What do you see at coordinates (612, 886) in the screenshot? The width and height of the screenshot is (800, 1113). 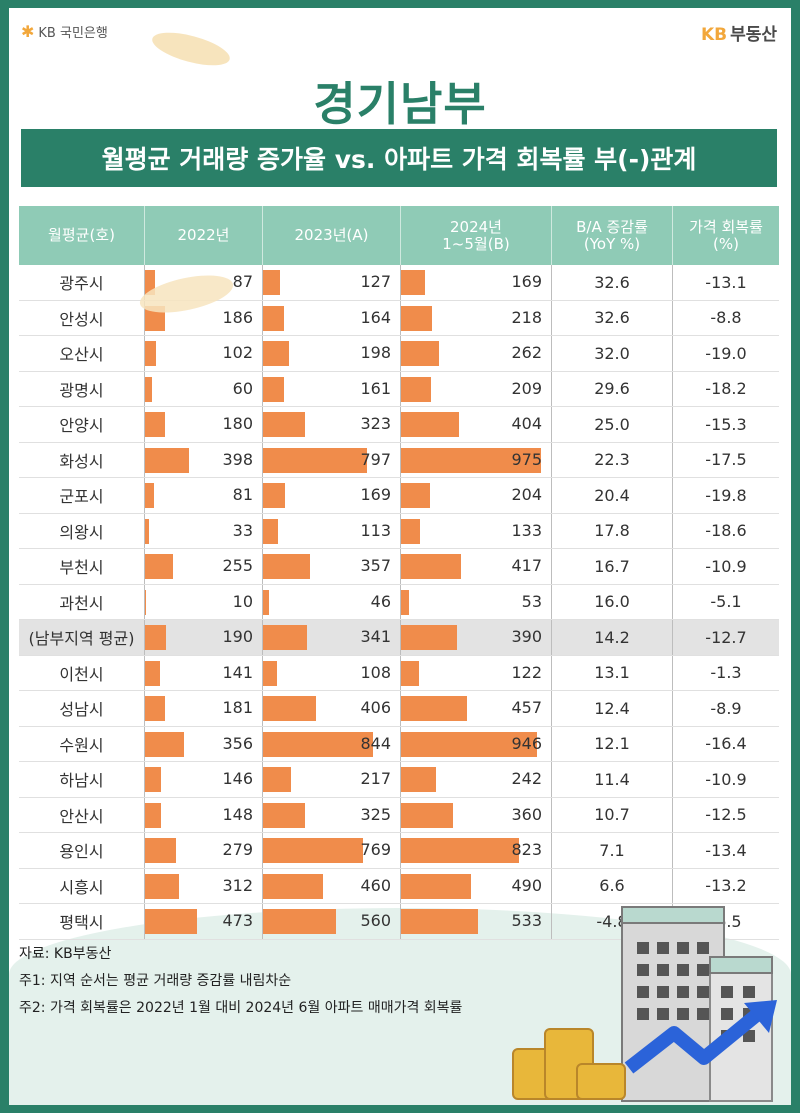 I see `growth-cell: 6.6` at bounding box center [612, 886].